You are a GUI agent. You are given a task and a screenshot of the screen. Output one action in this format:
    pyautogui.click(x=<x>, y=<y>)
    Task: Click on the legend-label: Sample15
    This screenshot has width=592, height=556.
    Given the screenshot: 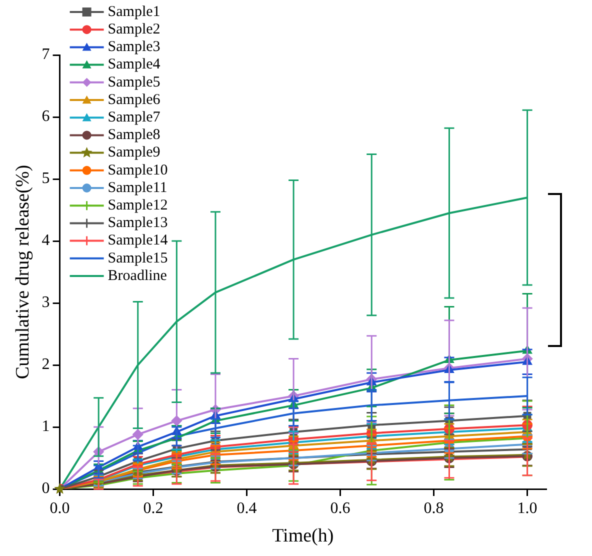 What is the action you would take?
    pyautogui.click(x=138, y=258)
    